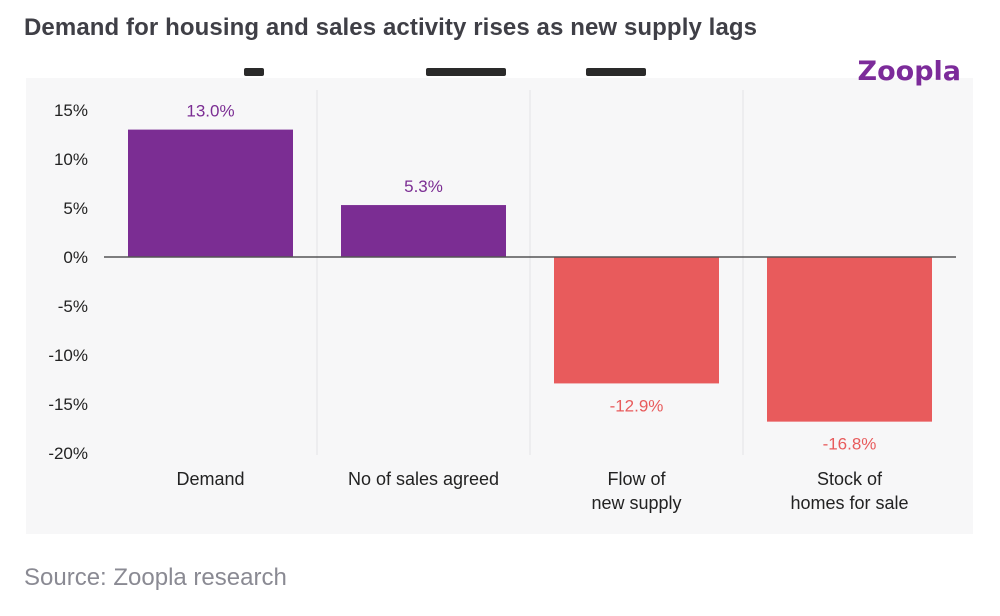  What do you see at coordinates (68, 355) in the screenshot?
I see `y-tick-label: -10%` at bounding box center [68, 355].